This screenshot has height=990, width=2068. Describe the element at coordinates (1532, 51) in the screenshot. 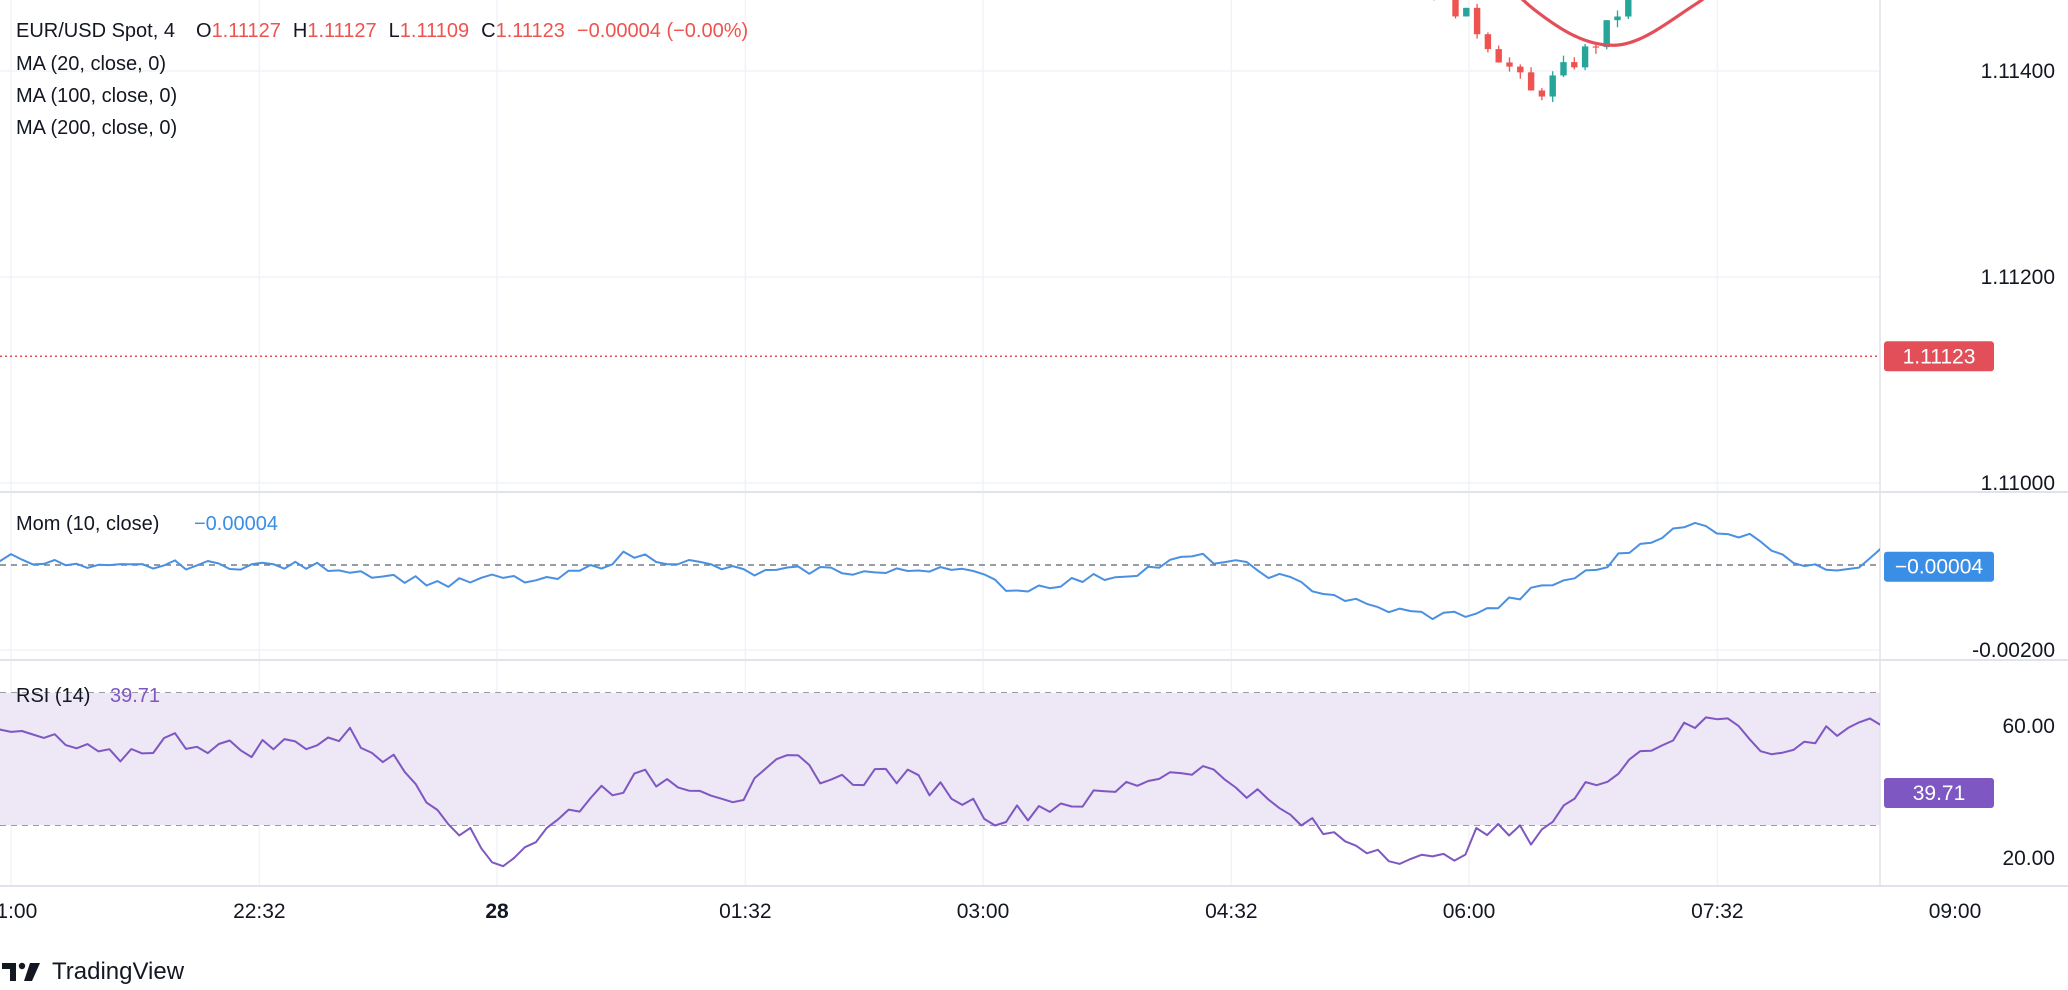

I see `candlesticks` at that location.